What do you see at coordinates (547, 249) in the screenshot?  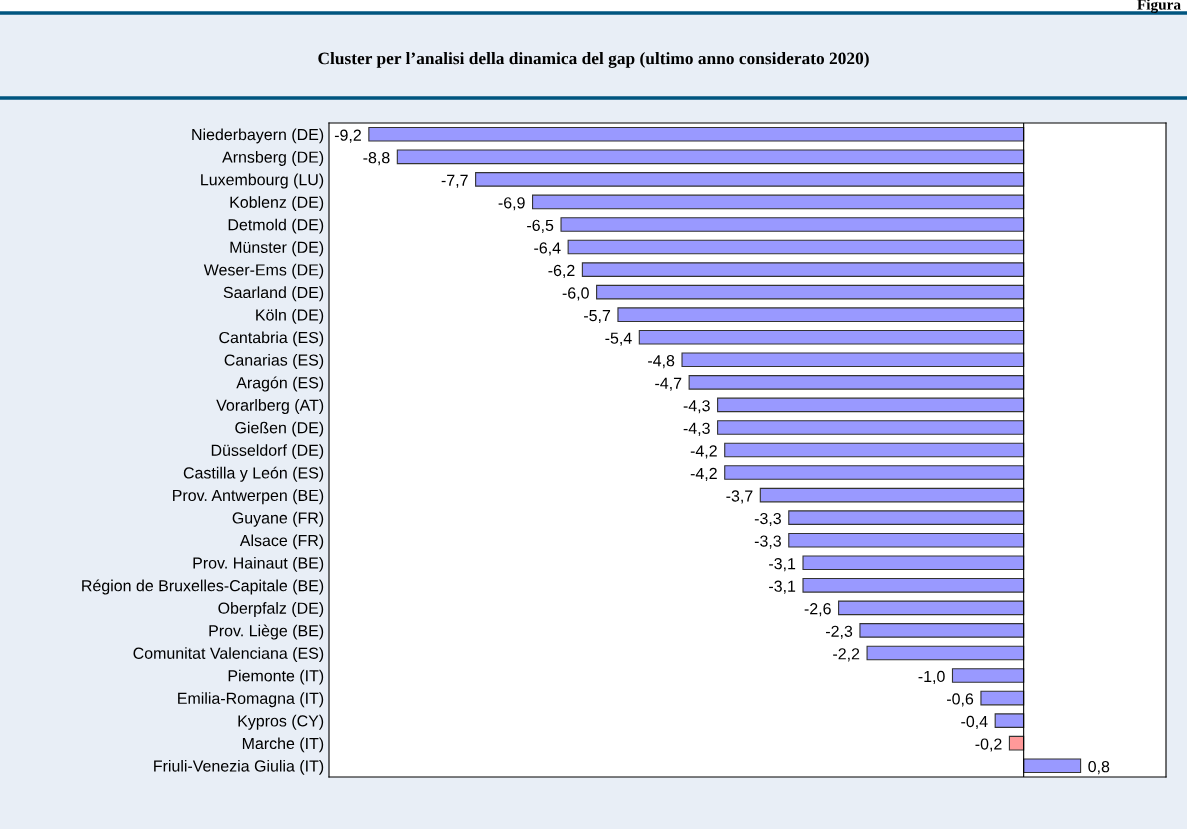 I see `data-label: -6,4` at bounding box center [547, 249].